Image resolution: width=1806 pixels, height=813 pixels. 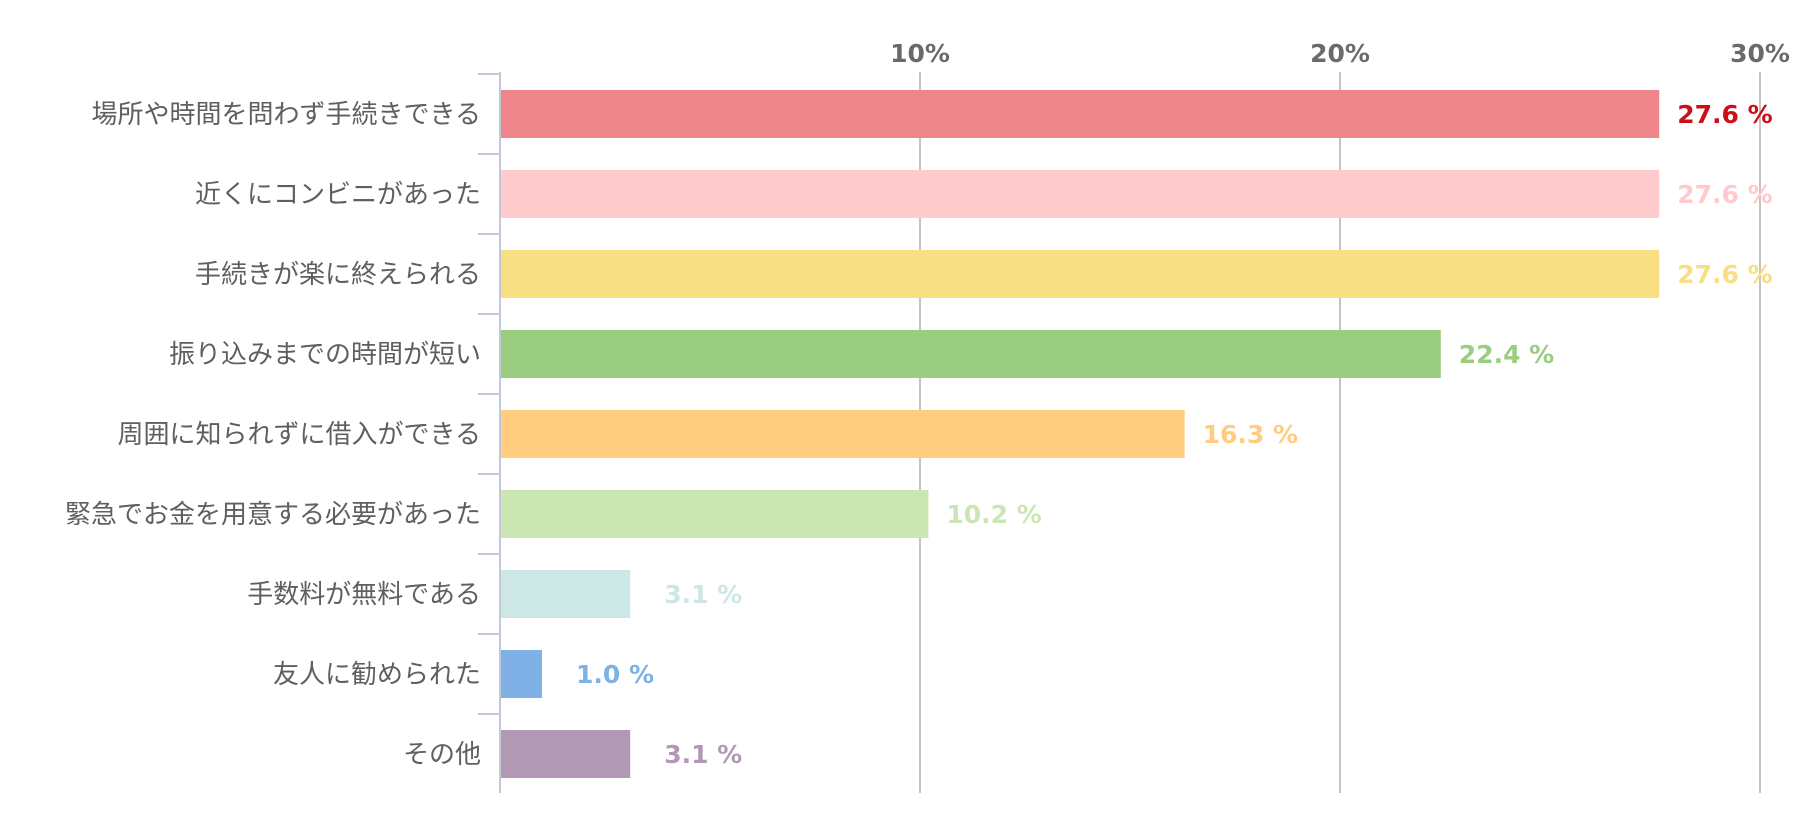 I want to click on value-label: 22.4 %, so click(x=1506, y=354).